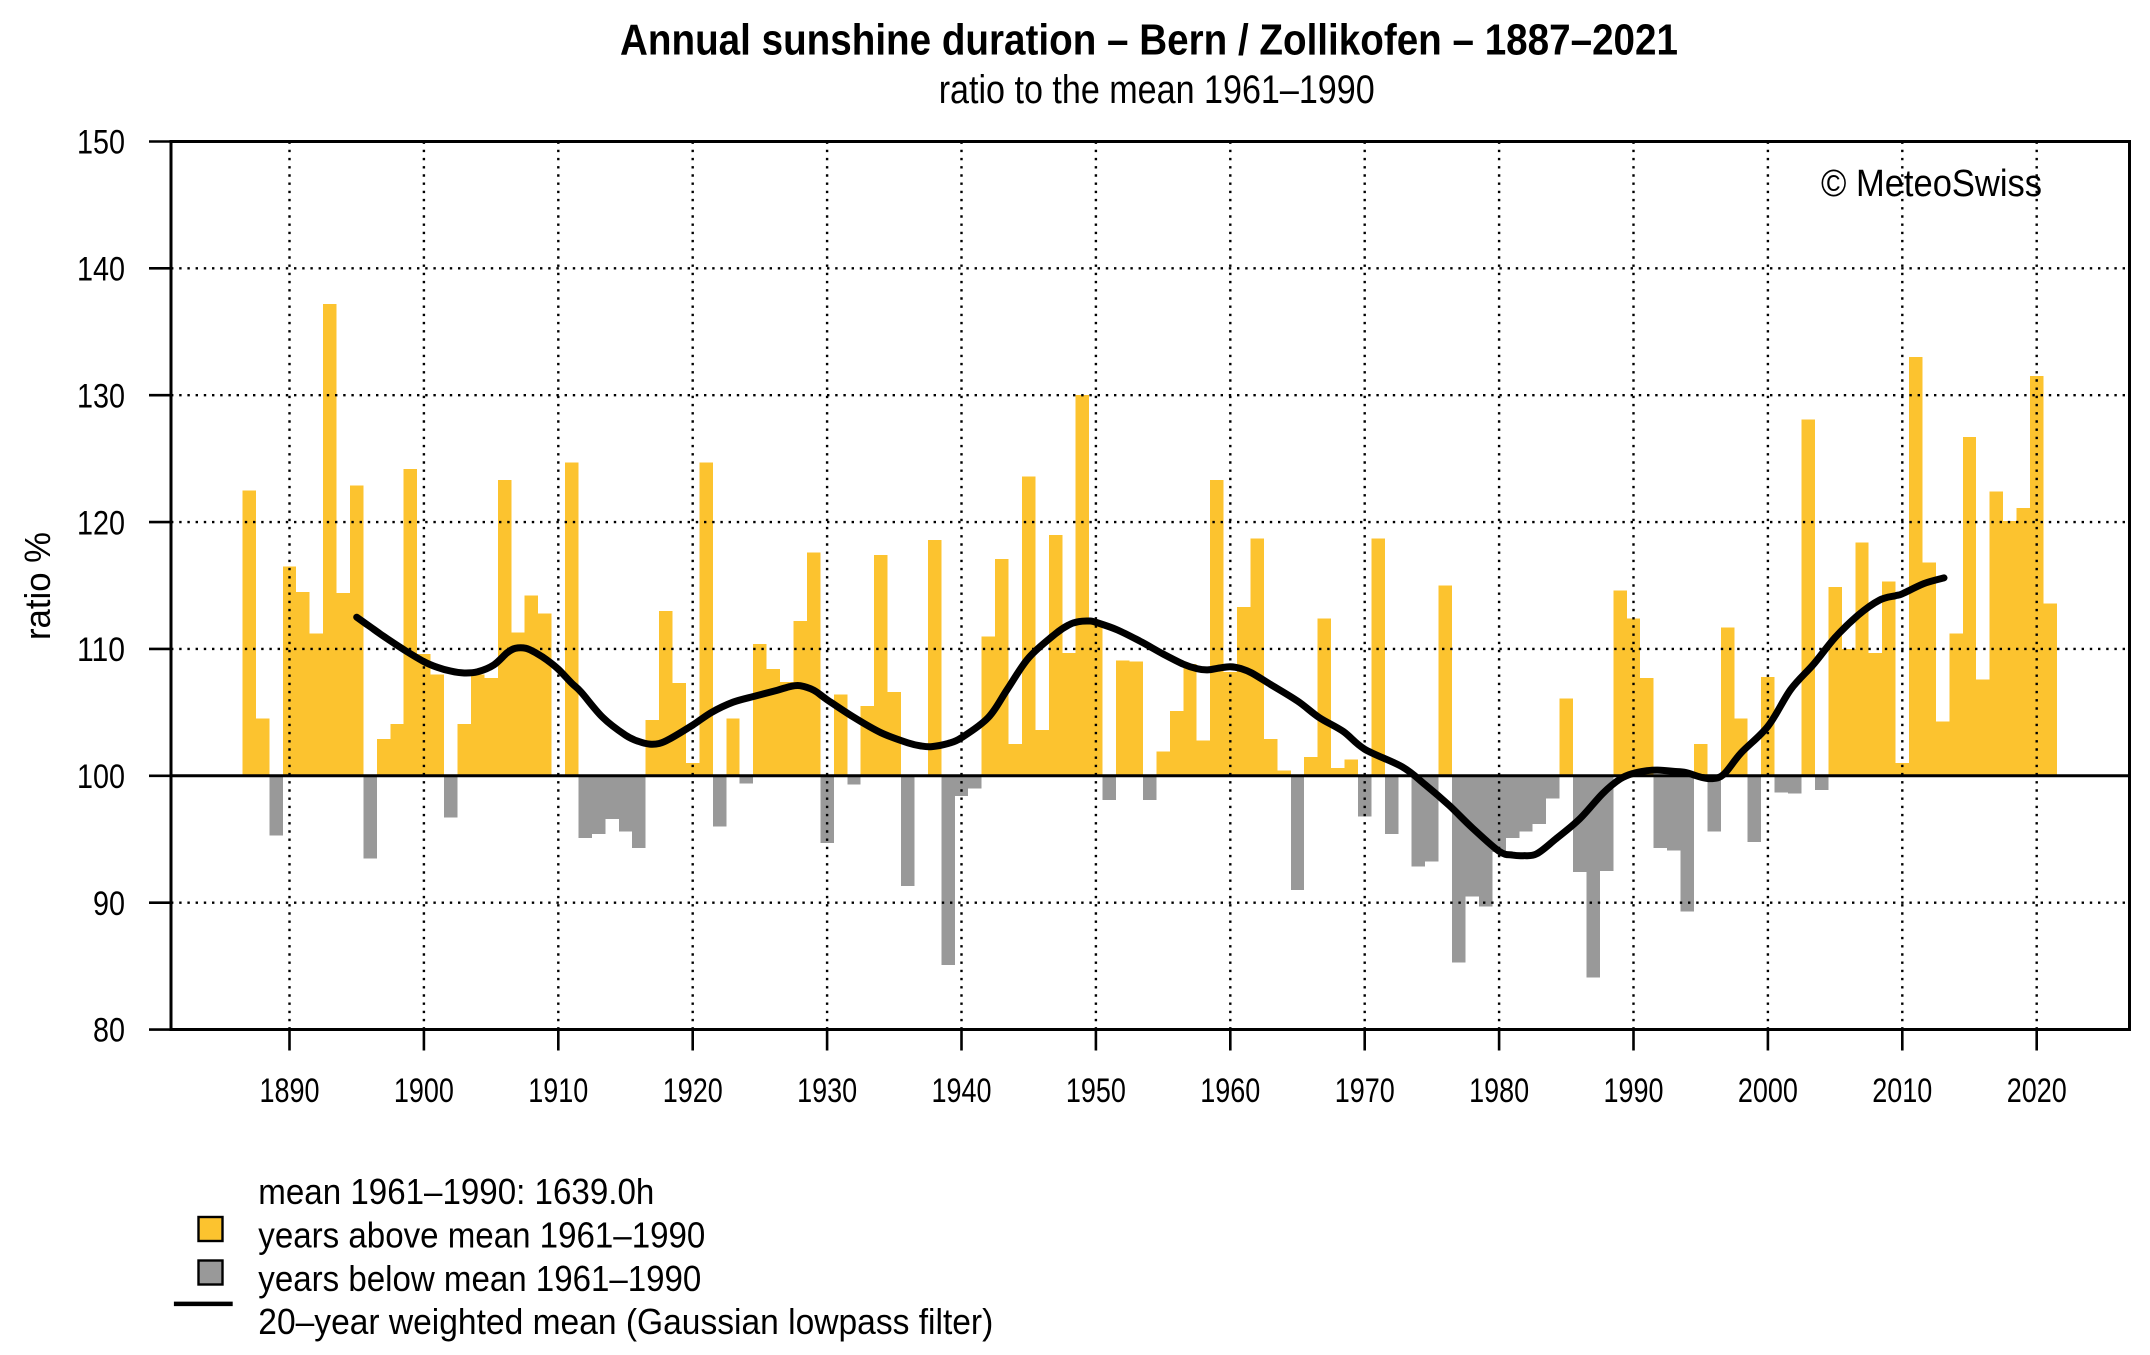 Image resolution: width=2150 pixels, height=1355 pixels. I want to click on svg-text: 150, so click(101, 143).